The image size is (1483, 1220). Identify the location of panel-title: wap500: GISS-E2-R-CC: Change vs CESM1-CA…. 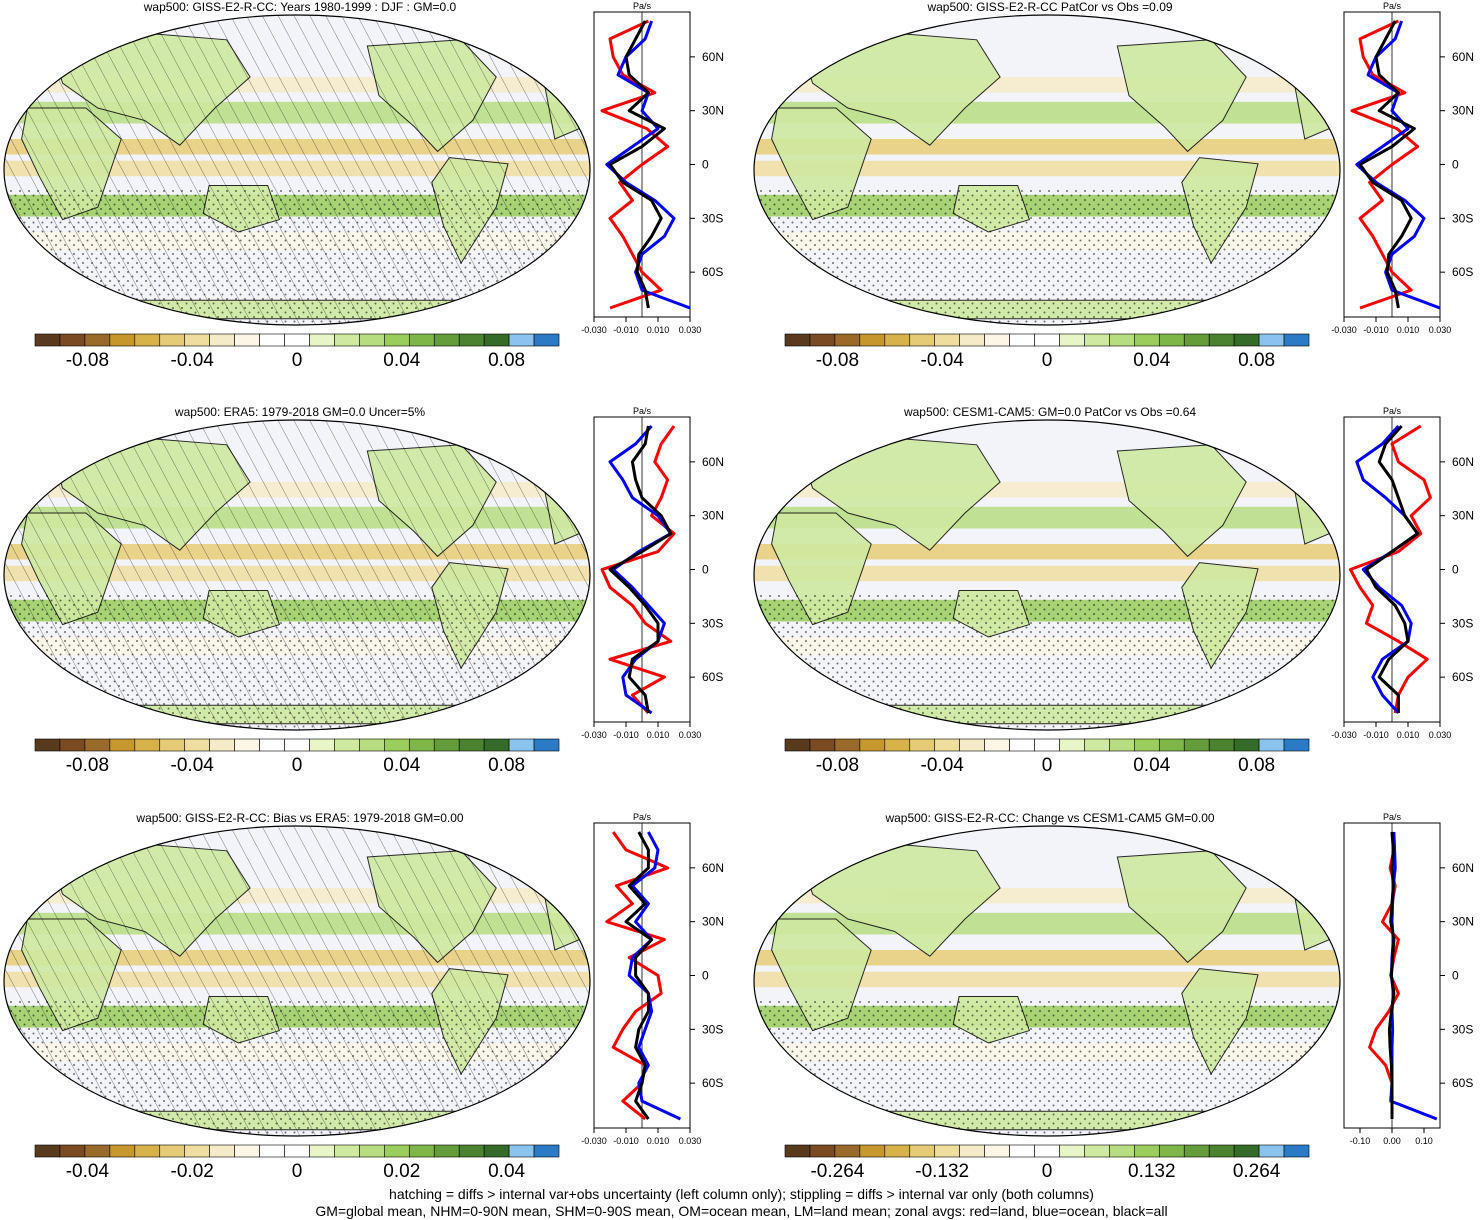
(1050, 818).